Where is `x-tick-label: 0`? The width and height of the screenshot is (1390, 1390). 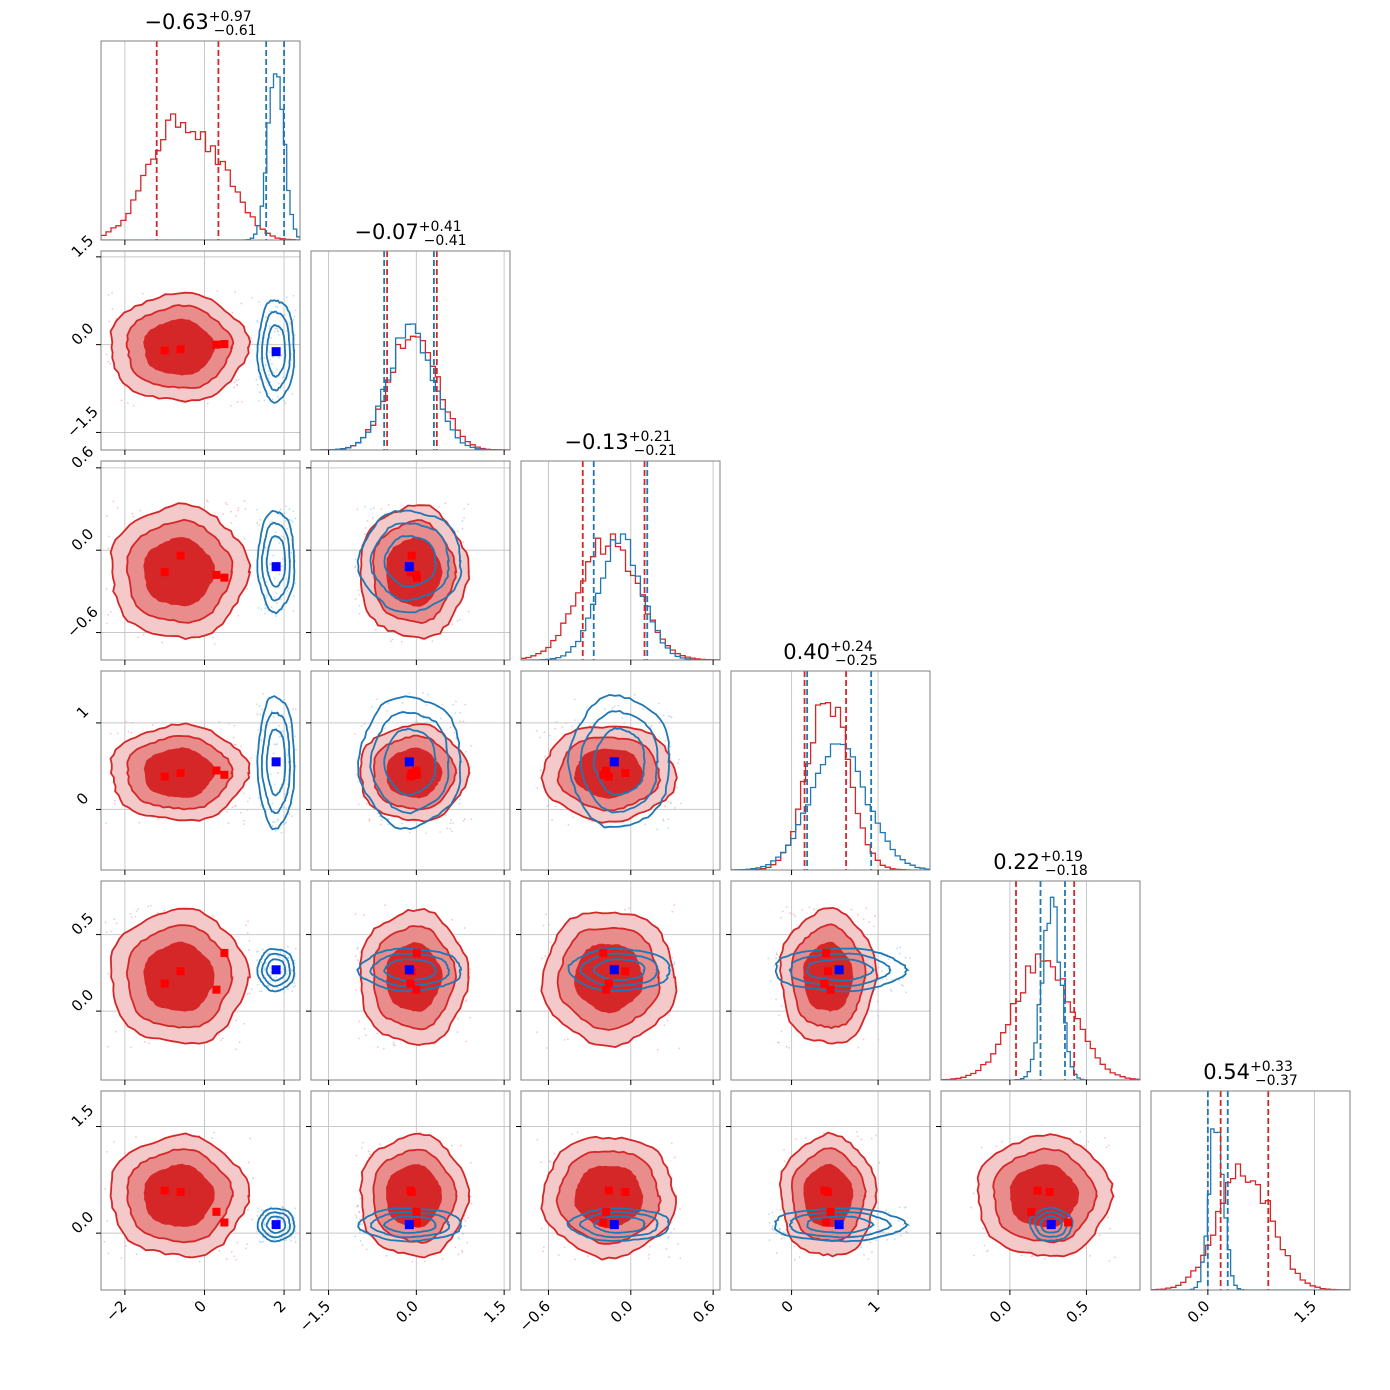
x-tick-label: 0 is located at coordinates (787, 1306).